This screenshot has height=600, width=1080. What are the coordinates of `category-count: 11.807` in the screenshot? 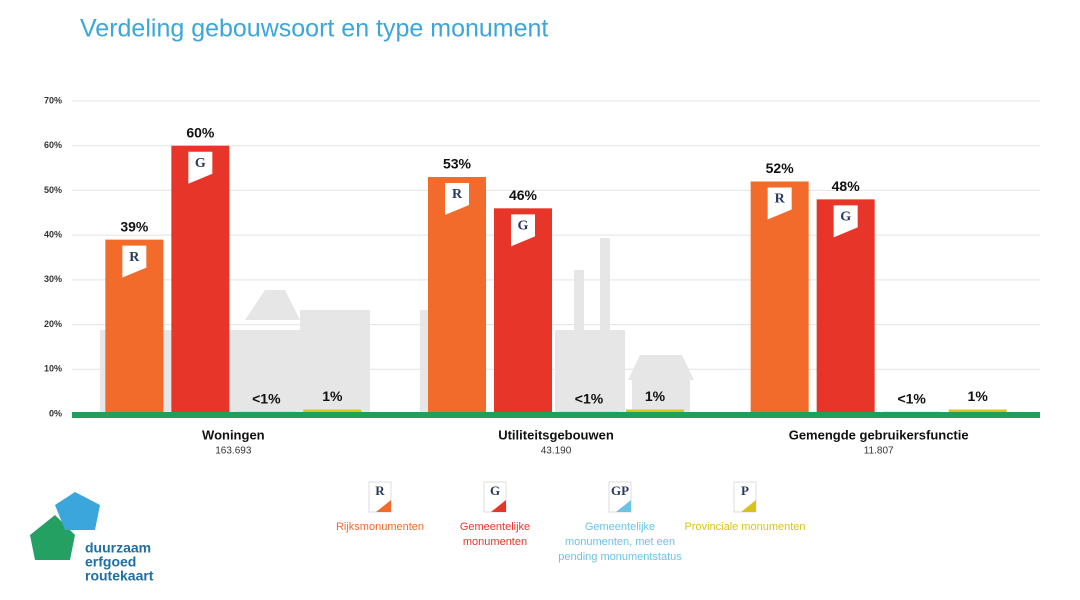 It's located at (879, 451).